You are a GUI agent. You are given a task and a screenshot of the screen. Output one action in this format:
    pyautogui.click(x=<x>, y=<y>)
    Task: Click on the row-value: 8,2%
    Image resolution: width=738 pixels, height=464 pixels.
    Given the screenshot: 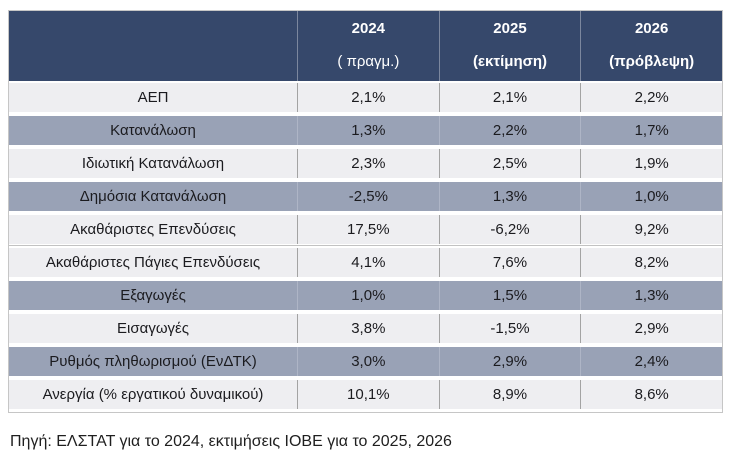 What is the action you would take?
    pyautogui.click(x=651, y=262)
    